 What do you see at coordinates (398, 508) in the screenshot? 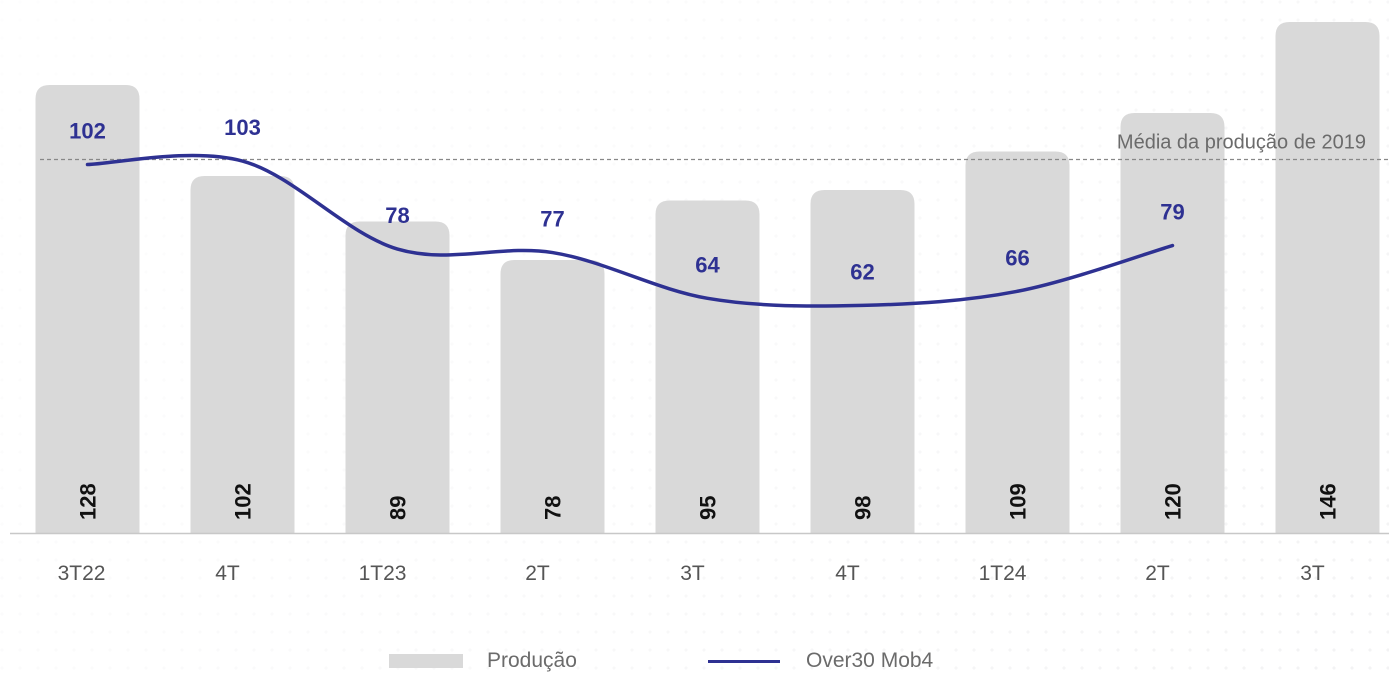
I see `bar-value-label-2: 89` at bounding box center [398, 508].